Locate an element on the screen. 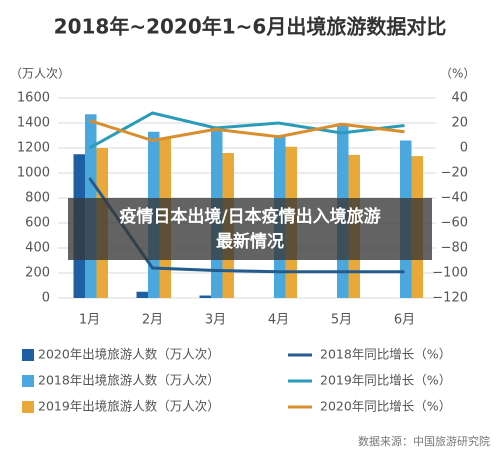 This screenshot has height=462, width=500. y-axis-label: （万人次） is located at coordinates (40, 74).